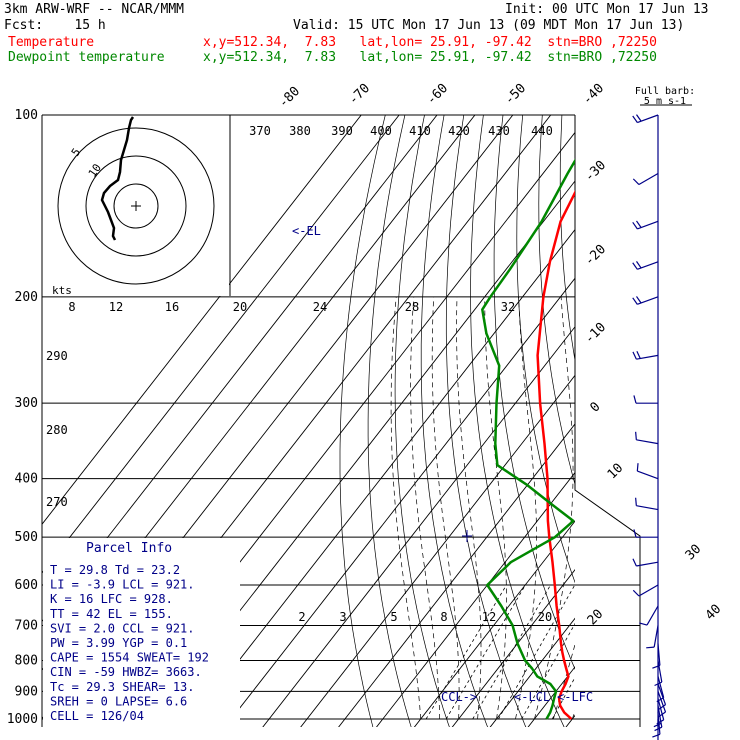 The width and height of the screenshot is (740, 740). Describe the element at coordinates (459, 131) in the screenshot. I see `theta-label: 420` at that location.